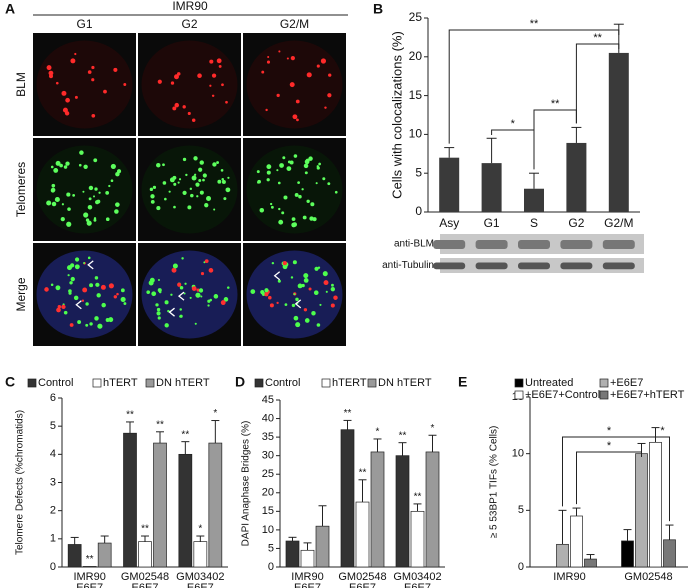 This screenshot has width=692, height=588. I want to click on y-tick-label: 45, so click(268, 400).